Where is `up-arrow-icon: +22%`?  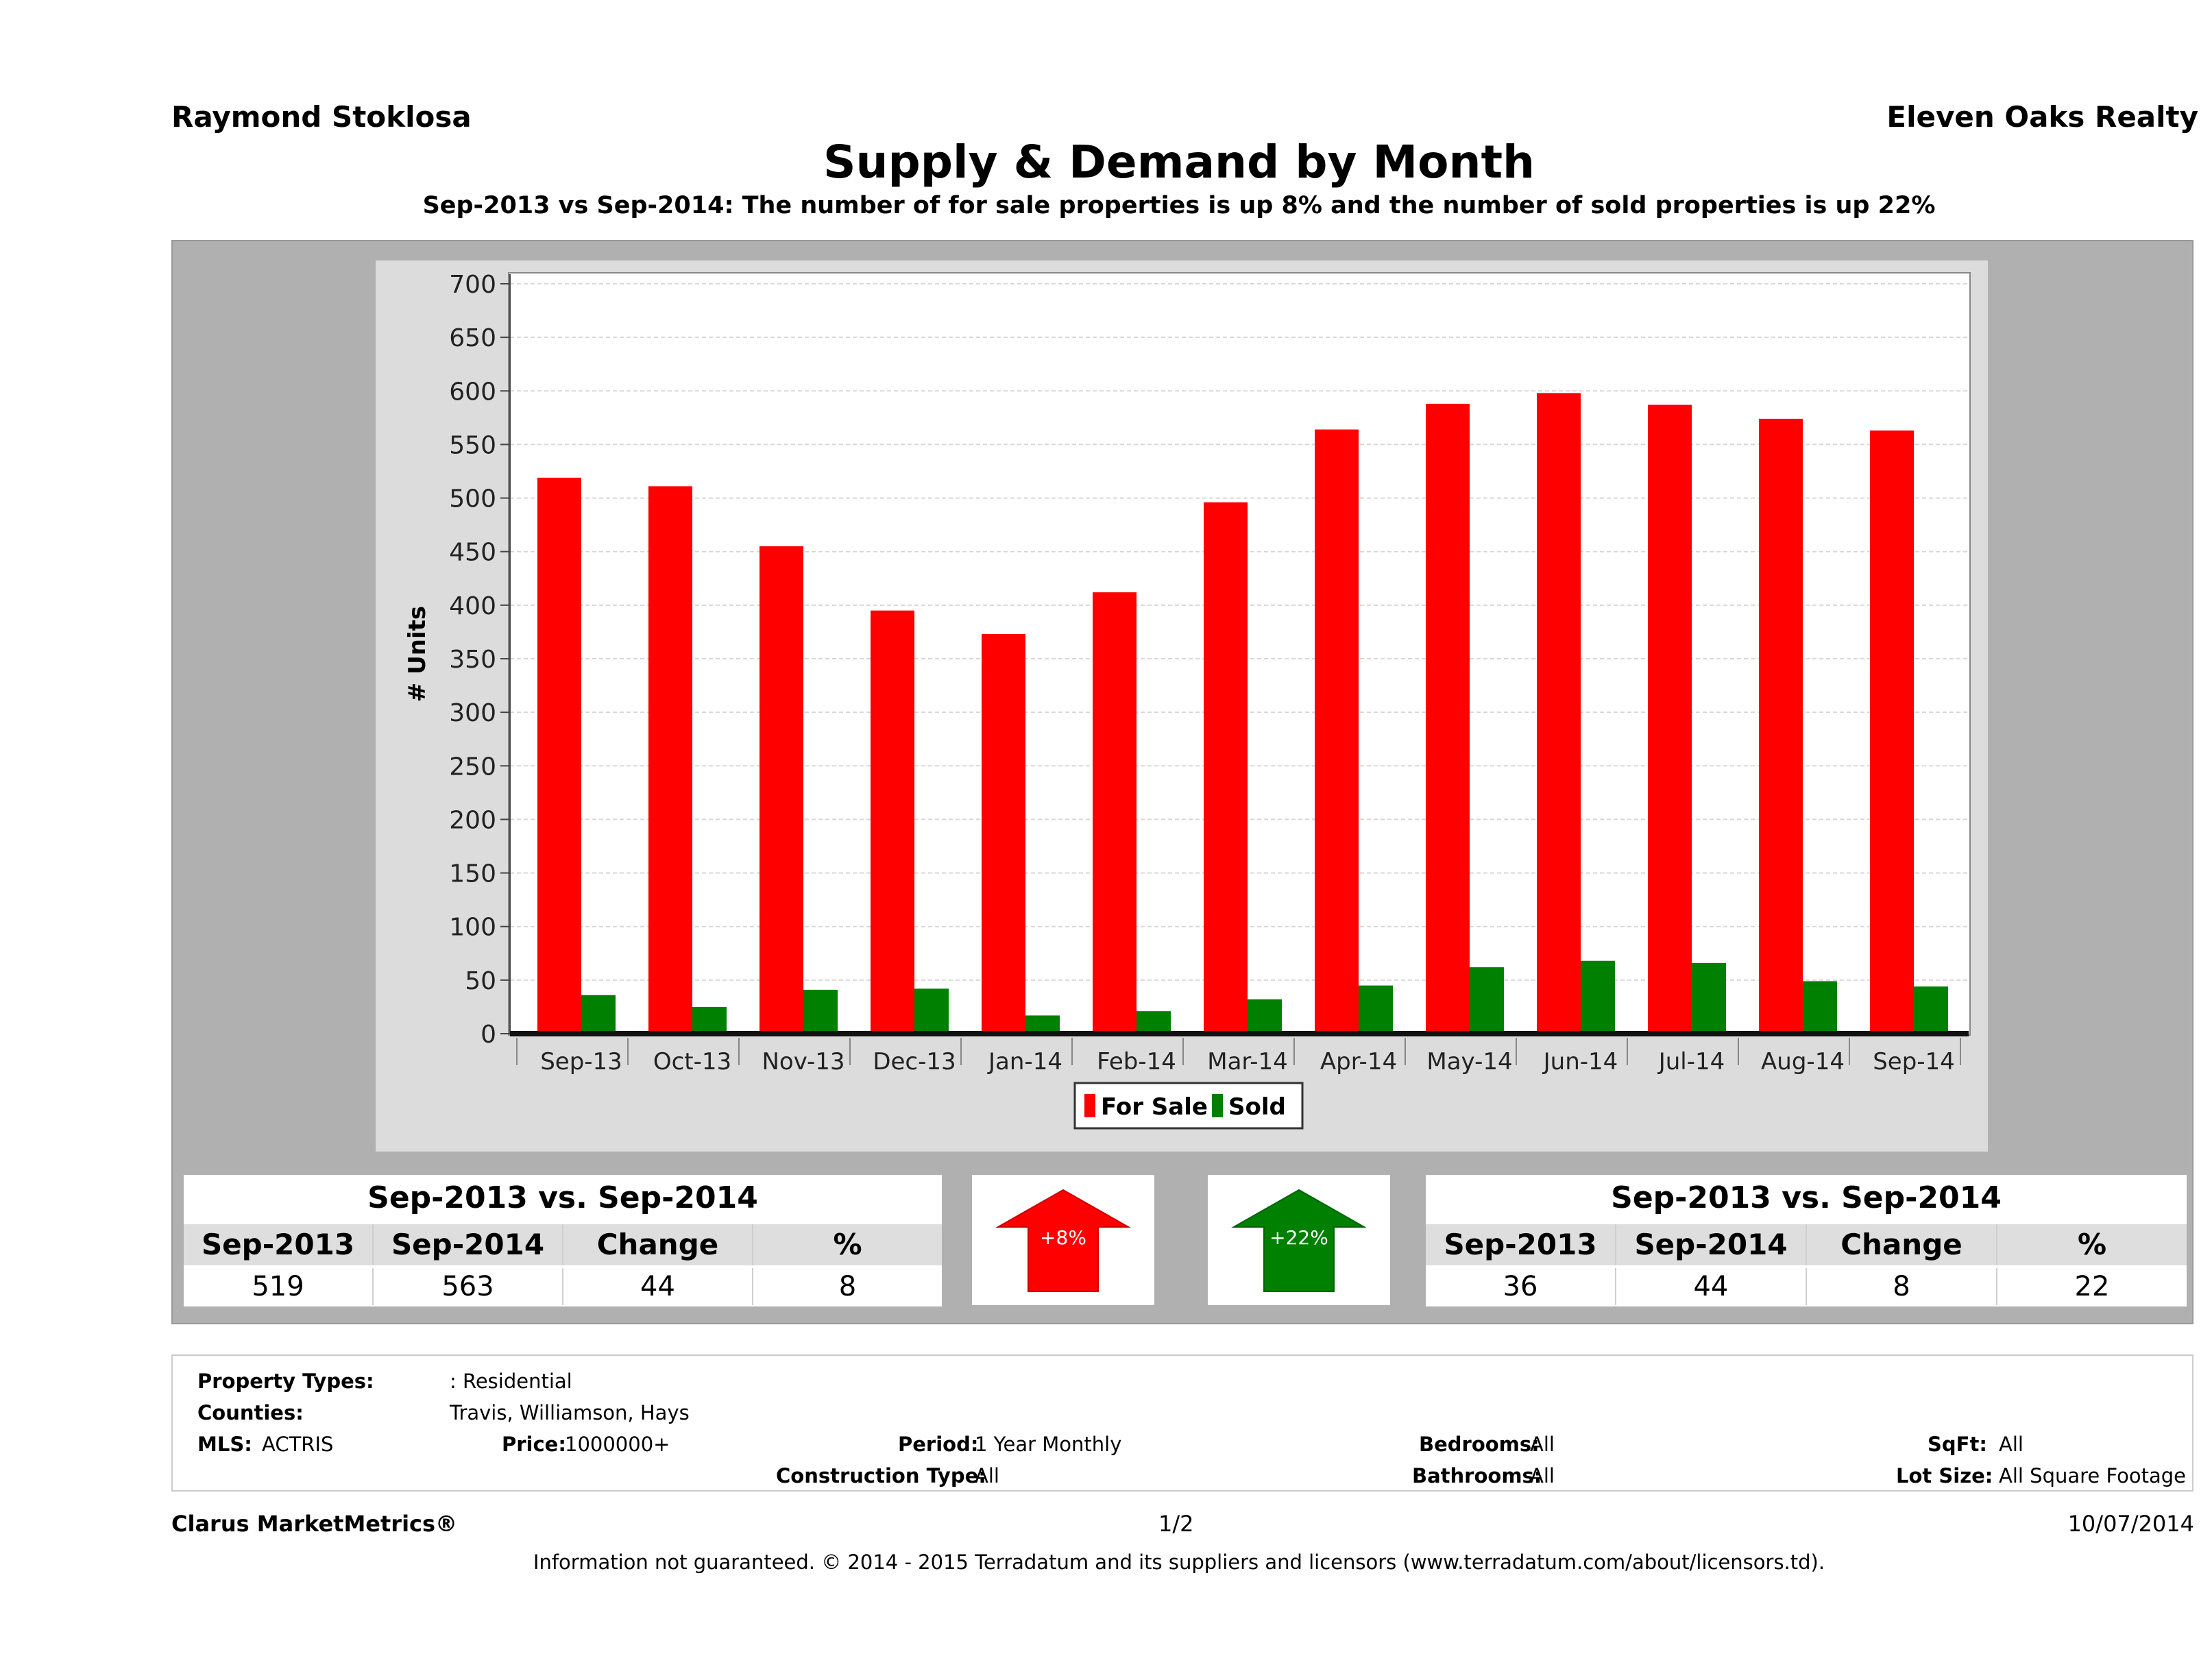 up-arrow-icon: +22% is located at coordinates (1299, 1240).